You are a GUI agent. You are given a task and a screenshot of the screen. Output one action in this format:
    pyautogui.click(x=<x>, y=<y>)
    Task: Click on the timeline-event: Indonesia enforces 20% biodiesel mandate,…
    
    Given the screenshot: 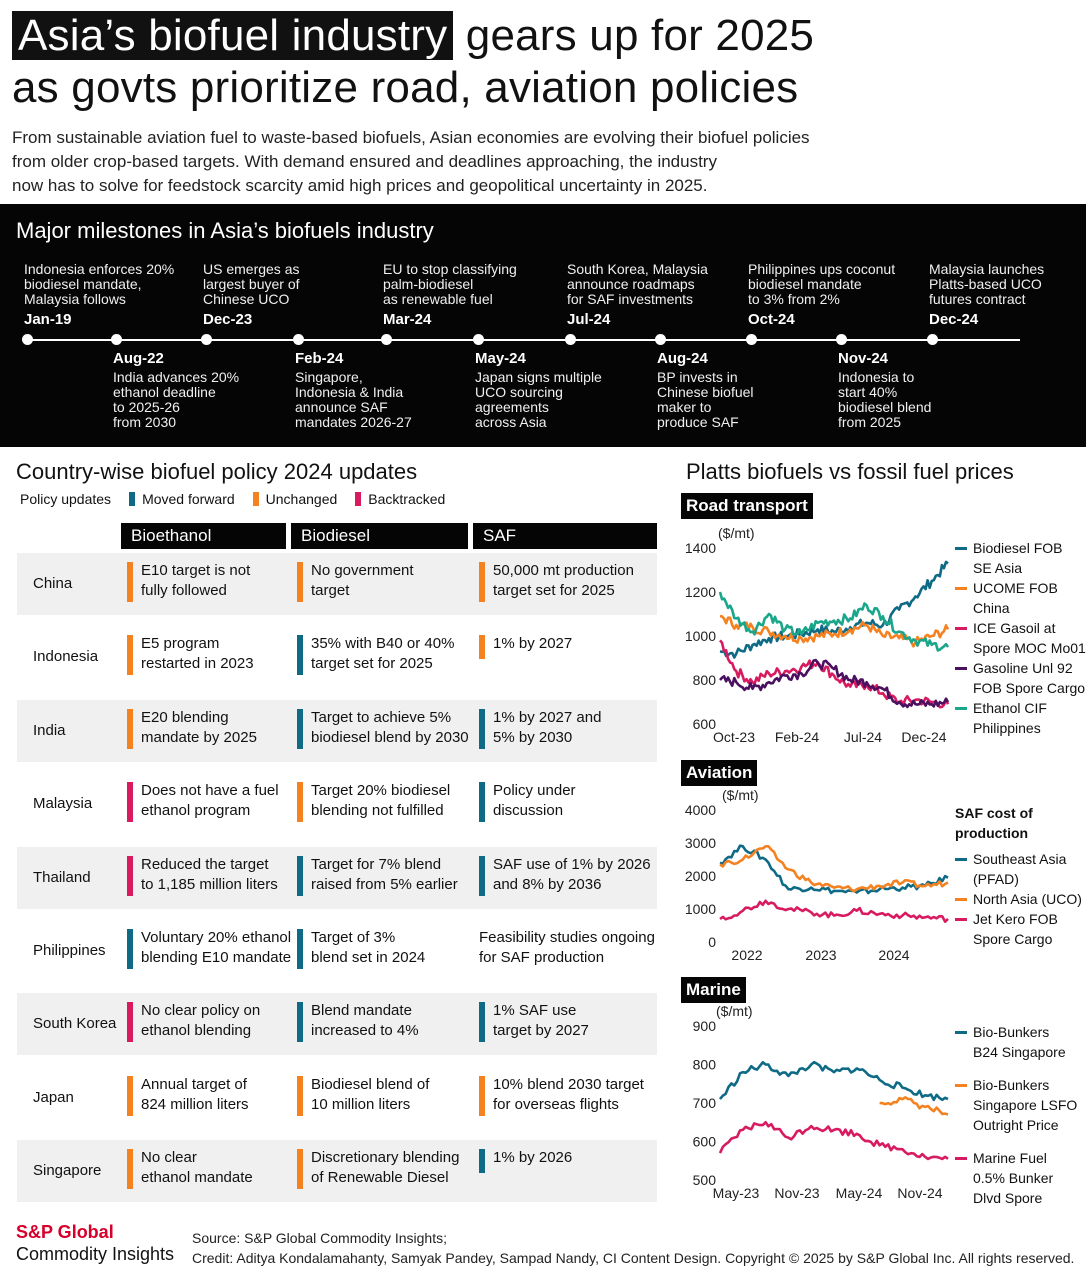 What is the action you would take?
    pyautogui.click(x=99, y=295)
    